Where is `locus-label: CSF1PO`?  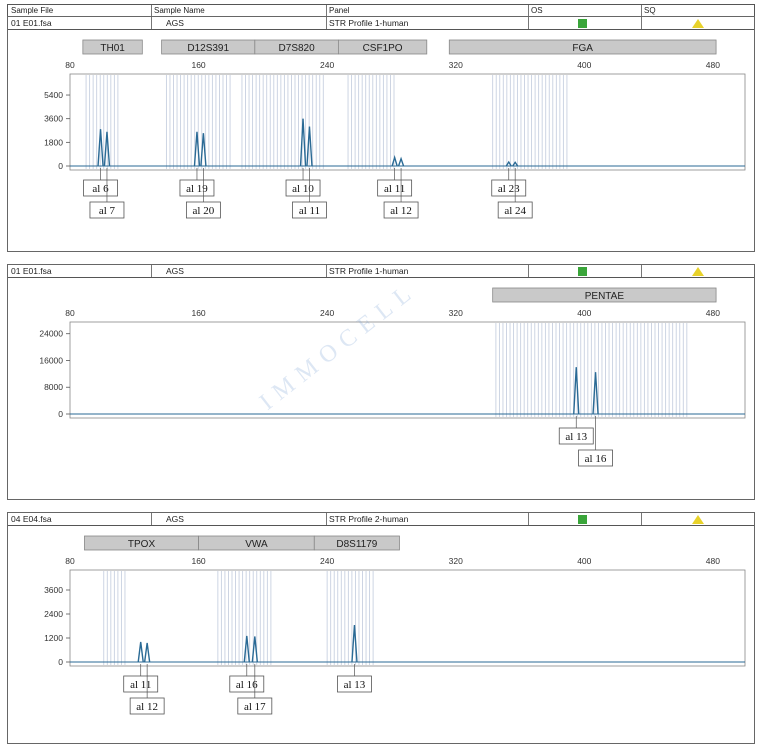
locus-label: CSF1PO is located at coordinates (383, 48).